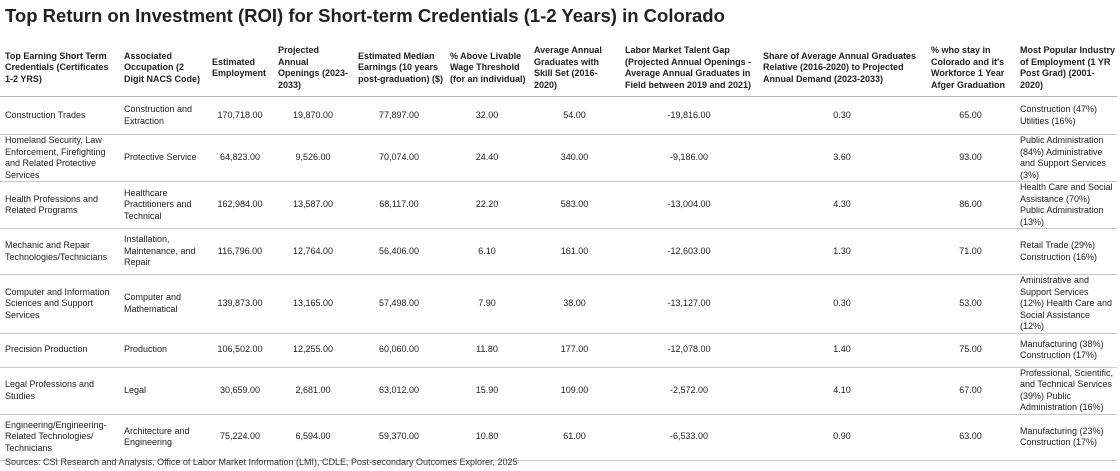 This screenshot has width=1120, height=471. I want to click on cell-employment-value: 162,984.00, so click(240, 204).